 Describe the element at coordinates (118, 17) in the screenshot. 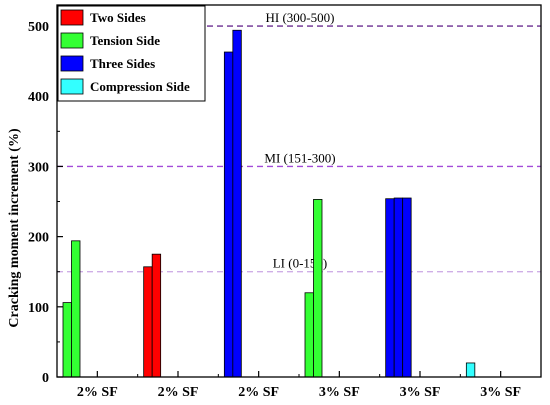

I see `legend-label-0: Two Sides` at that location.